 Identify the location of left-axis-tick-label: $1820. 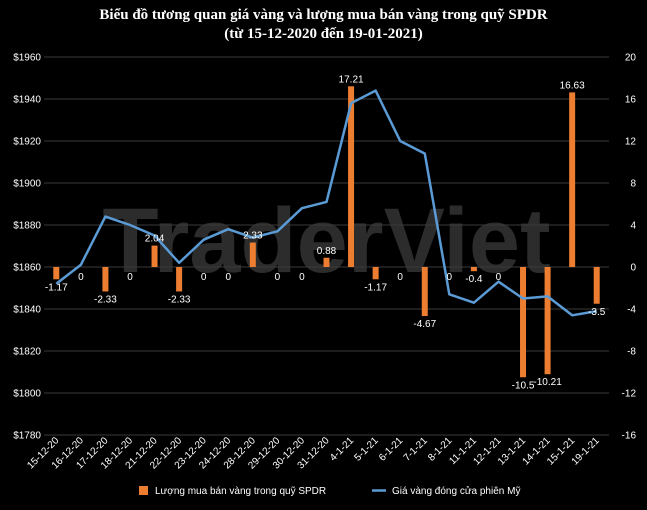
(27, 352).